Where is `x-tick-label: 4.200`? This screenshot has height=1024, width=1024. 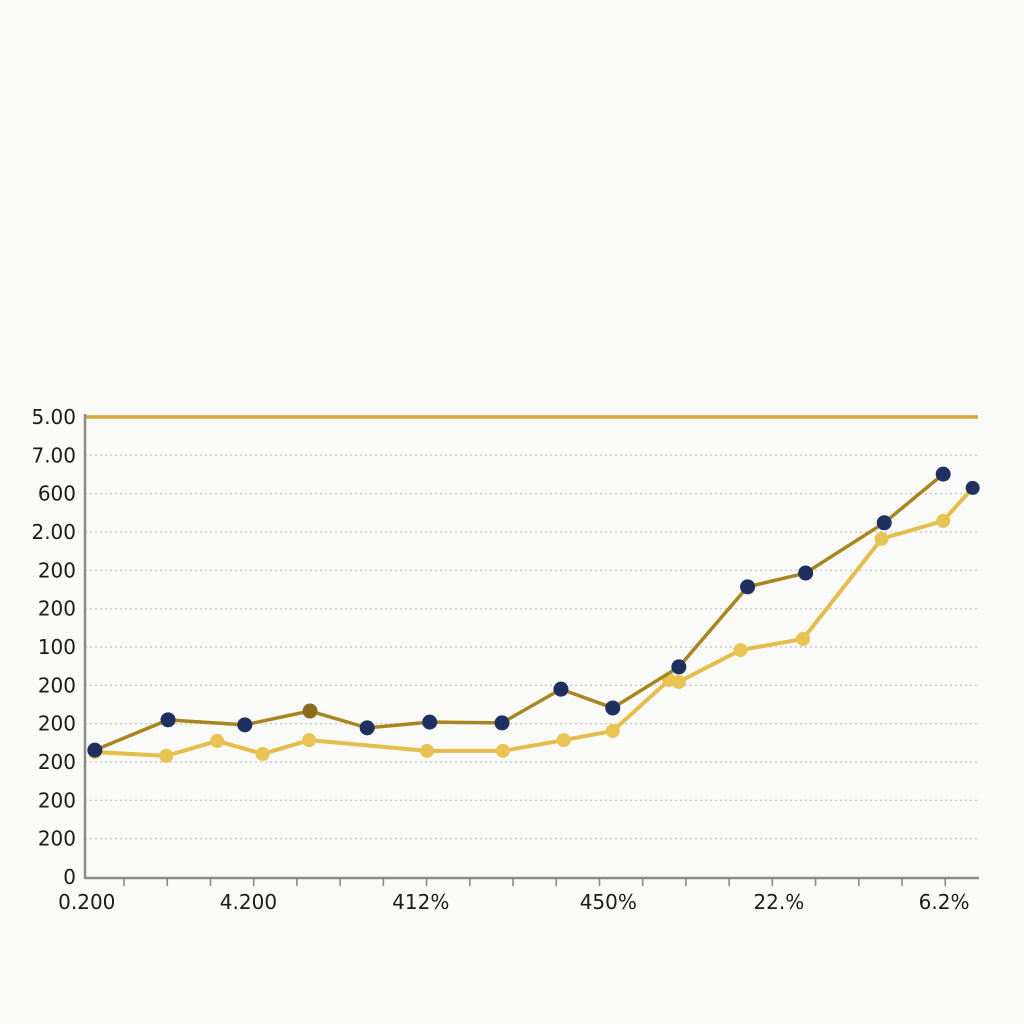 x-tick-label: 4.200 is located at coordinates (248, 902).